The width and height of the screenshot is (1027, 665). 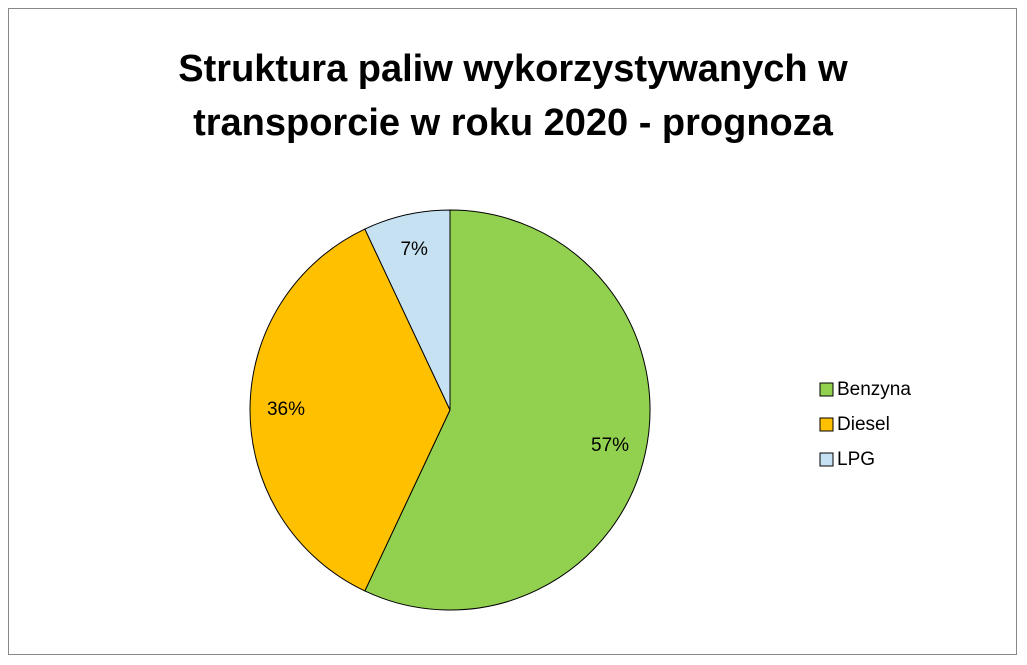 What do you see at coordinates (863, 424) in the screenshot?
I see `legend-label: Diesel` at bounding box center [863, 424].